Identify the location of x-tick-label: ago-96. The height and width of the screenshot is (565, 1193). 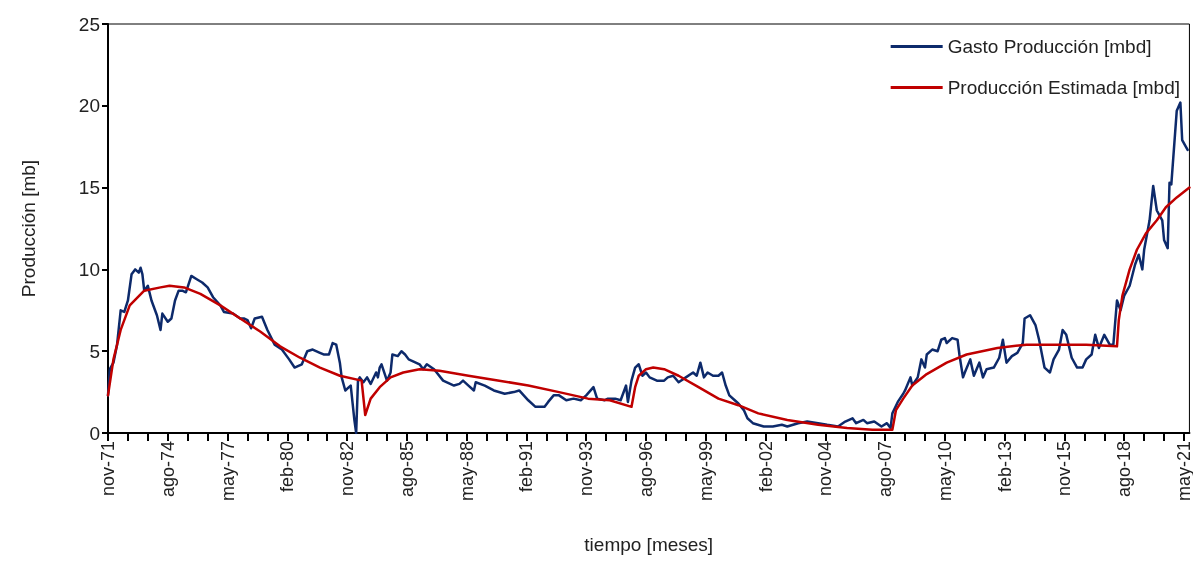
(646, 469).